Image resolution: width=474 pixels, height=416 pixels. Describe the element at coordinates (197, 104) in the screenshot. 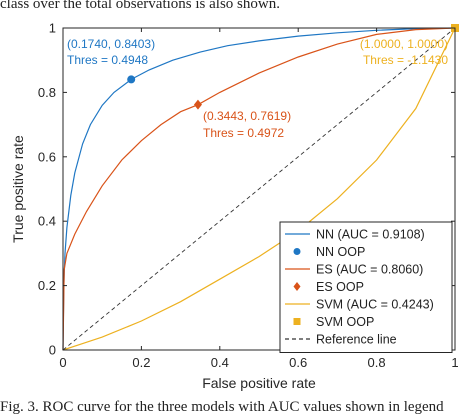

I see `es-oop-marker` at that location.